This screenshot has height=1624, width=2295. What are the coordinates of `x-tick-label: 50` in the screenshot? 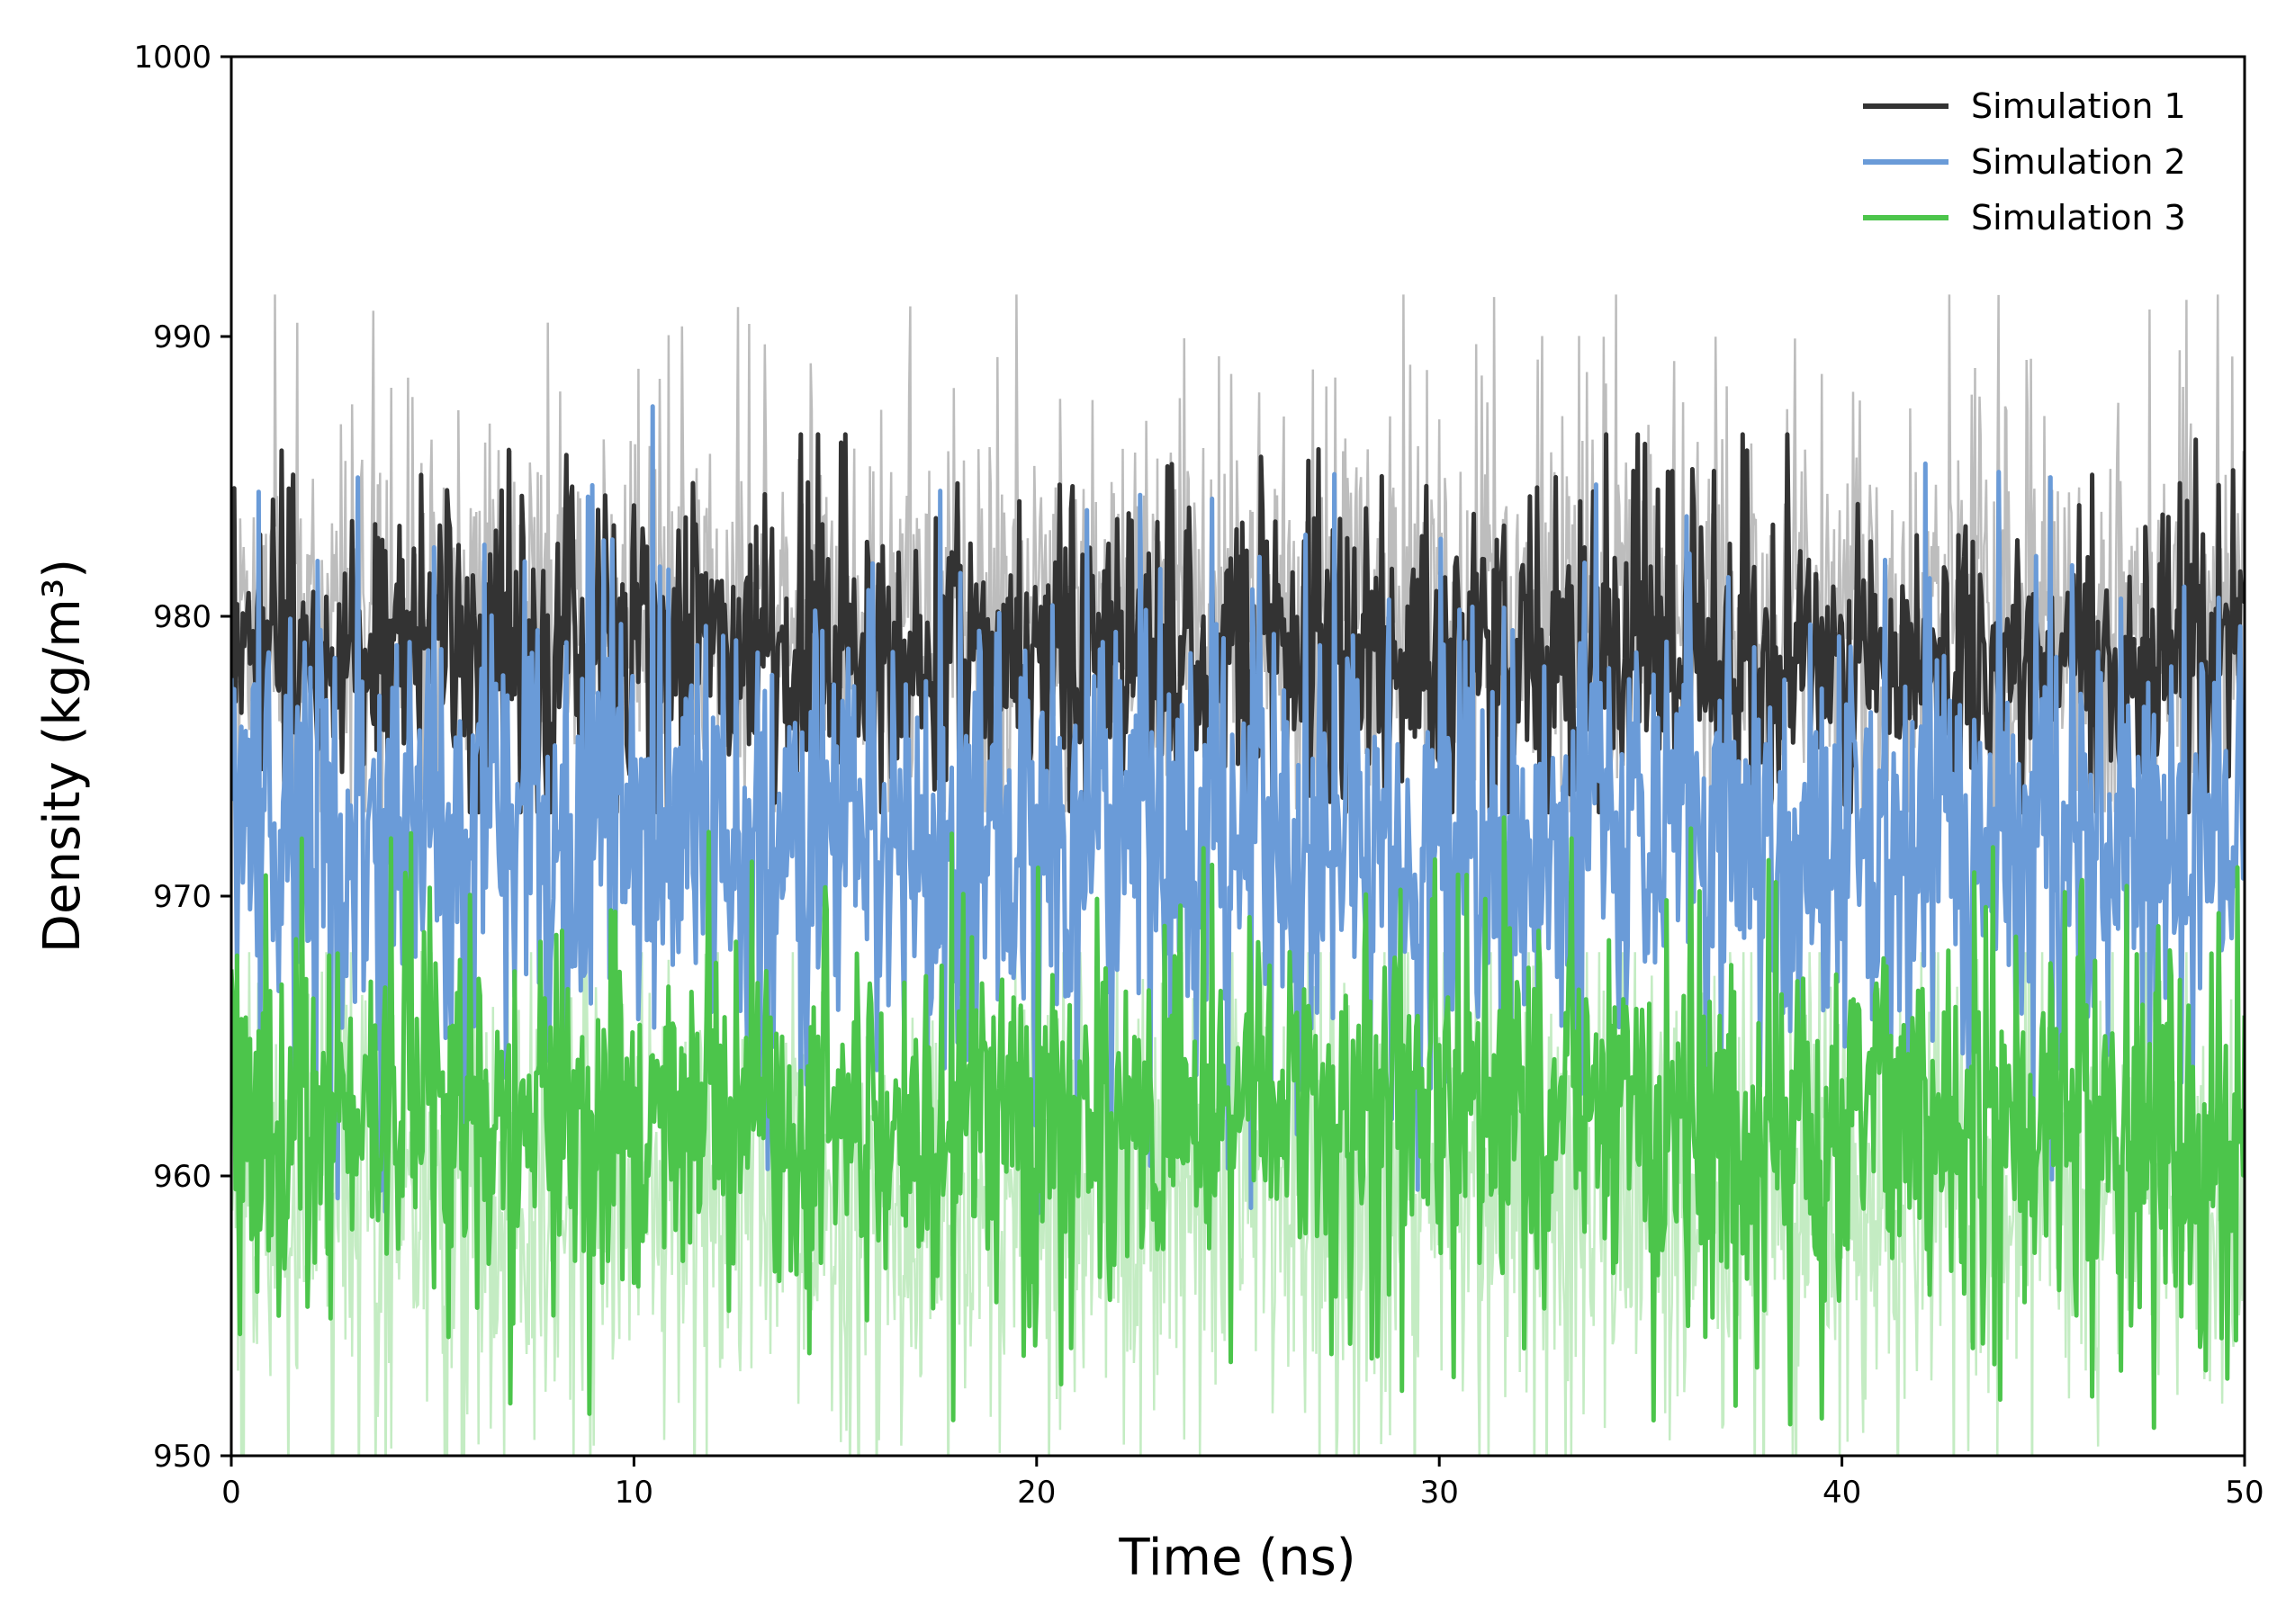 It's located at (2245, 1493).